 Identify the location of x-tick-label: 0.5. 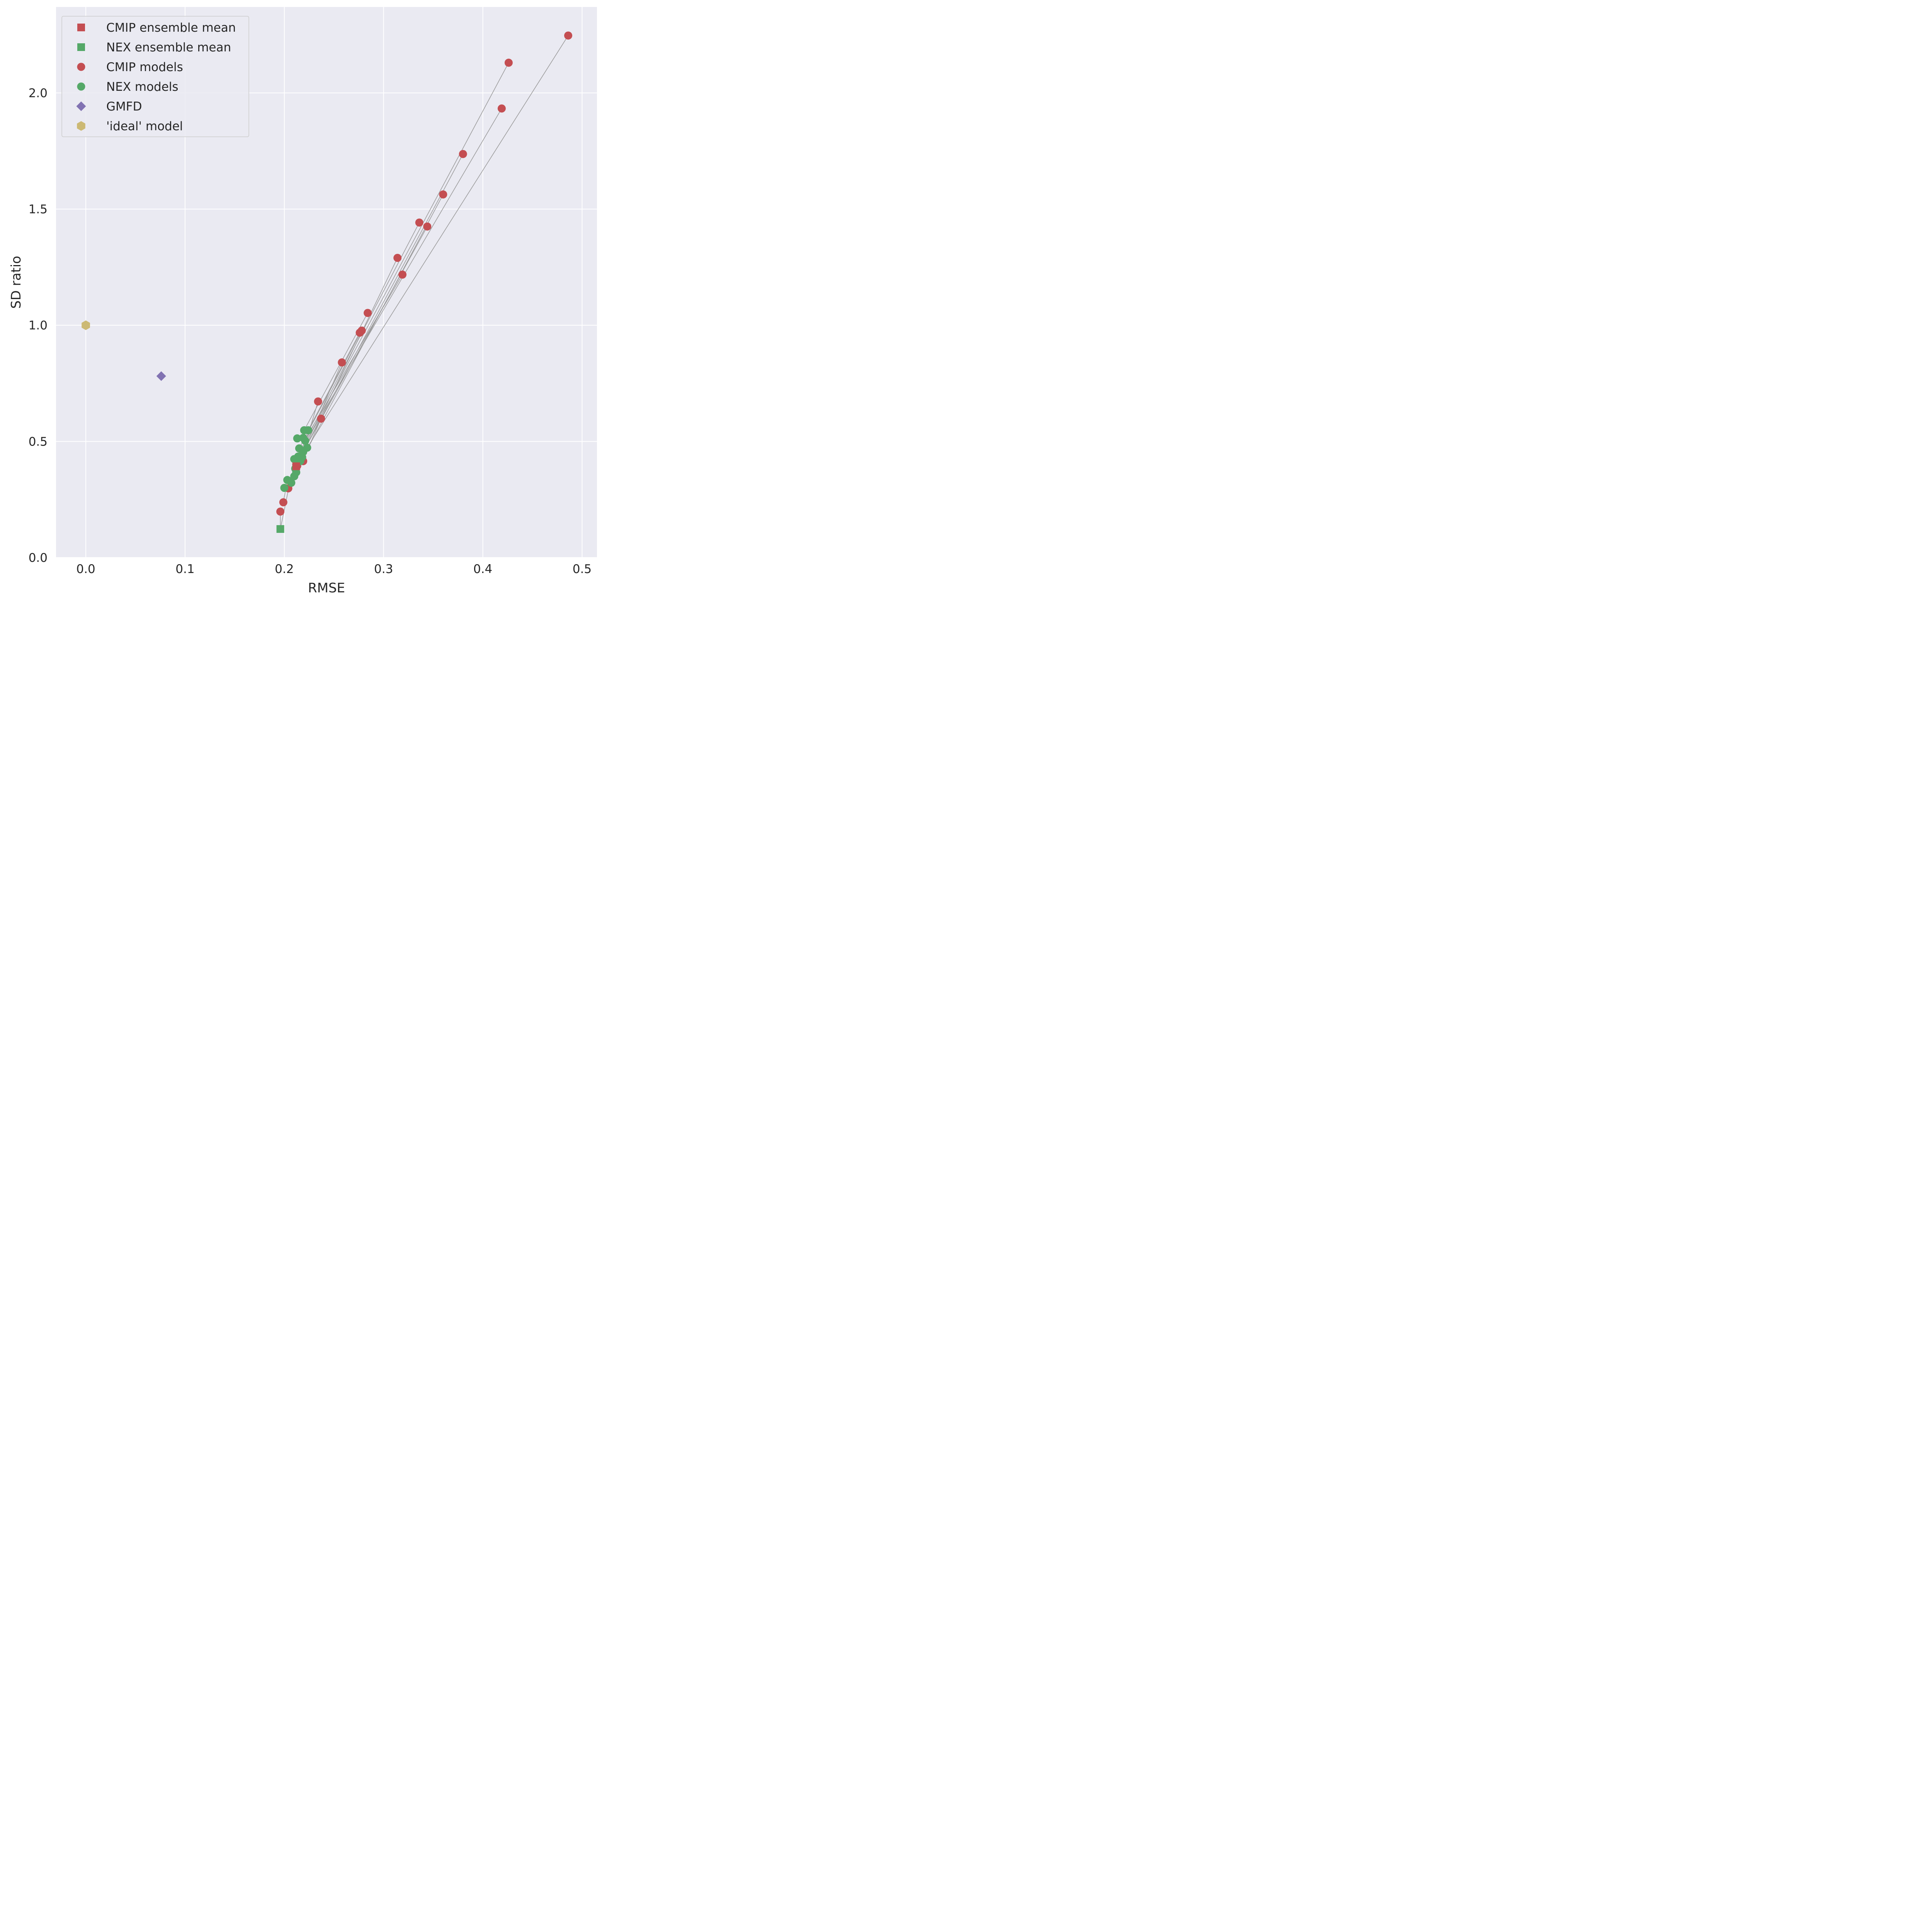
(582, 569).